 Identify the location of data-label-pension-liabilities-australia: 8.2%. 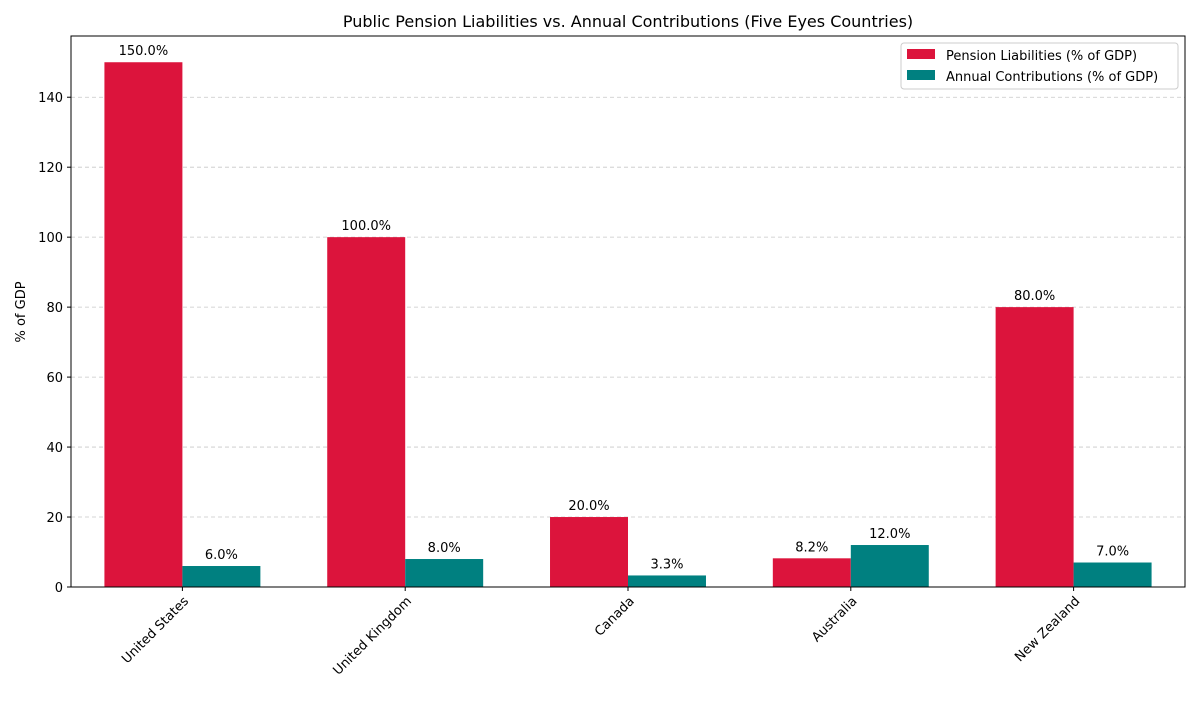
(811, 547).